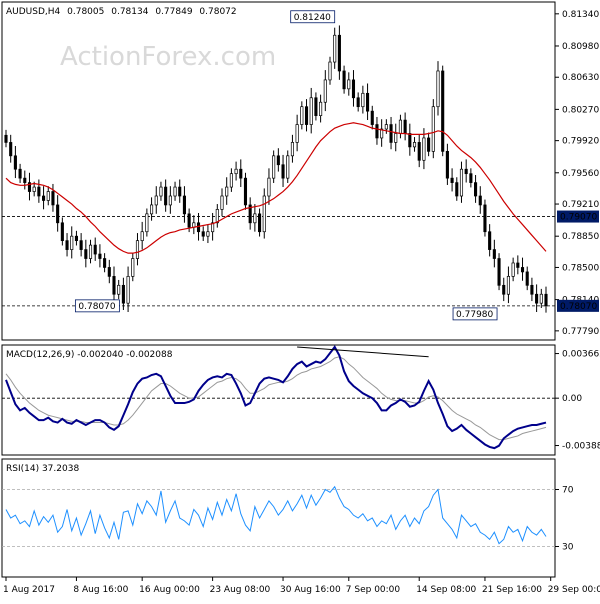 The width and height of the screenshot is (600, 604). What do you see at coordinates (580, 332) in the screenshot?
I see `price-y-tick-label: 0.77790` at bounding box center [580, 332].